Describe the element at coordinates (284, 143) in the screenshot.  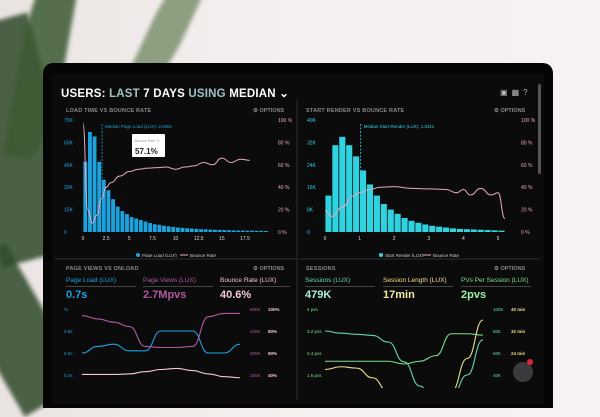
I see `y2-tick-label: 80 %` at that location.